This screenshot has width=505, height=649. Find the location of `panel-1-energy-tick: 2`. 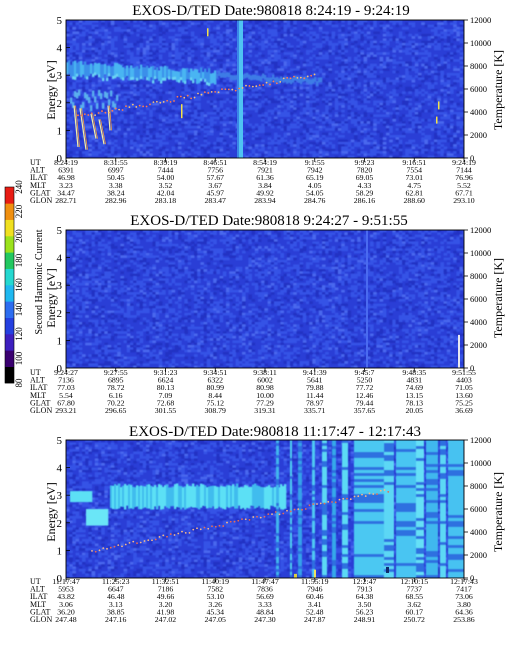

panel-1-energy-tick: 2 is located at coordinates (60, 104).